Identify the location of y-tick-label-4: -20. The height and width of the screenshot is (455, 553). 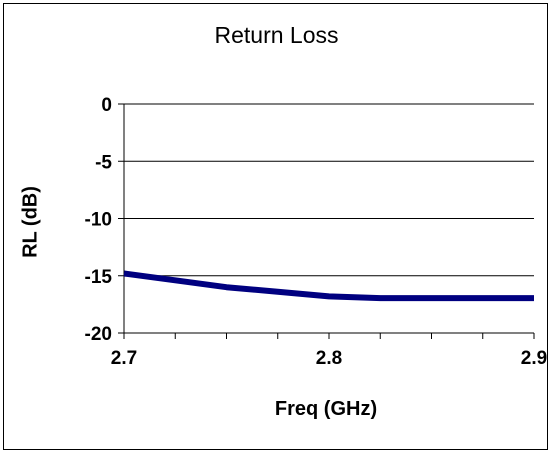
(98, 334).